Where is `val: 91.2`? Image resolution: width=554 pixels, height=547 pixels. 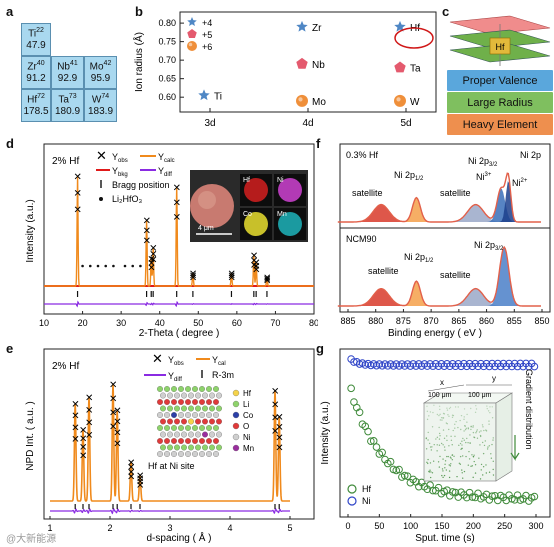
val: 91.2 is located at coordinates (35, 78).